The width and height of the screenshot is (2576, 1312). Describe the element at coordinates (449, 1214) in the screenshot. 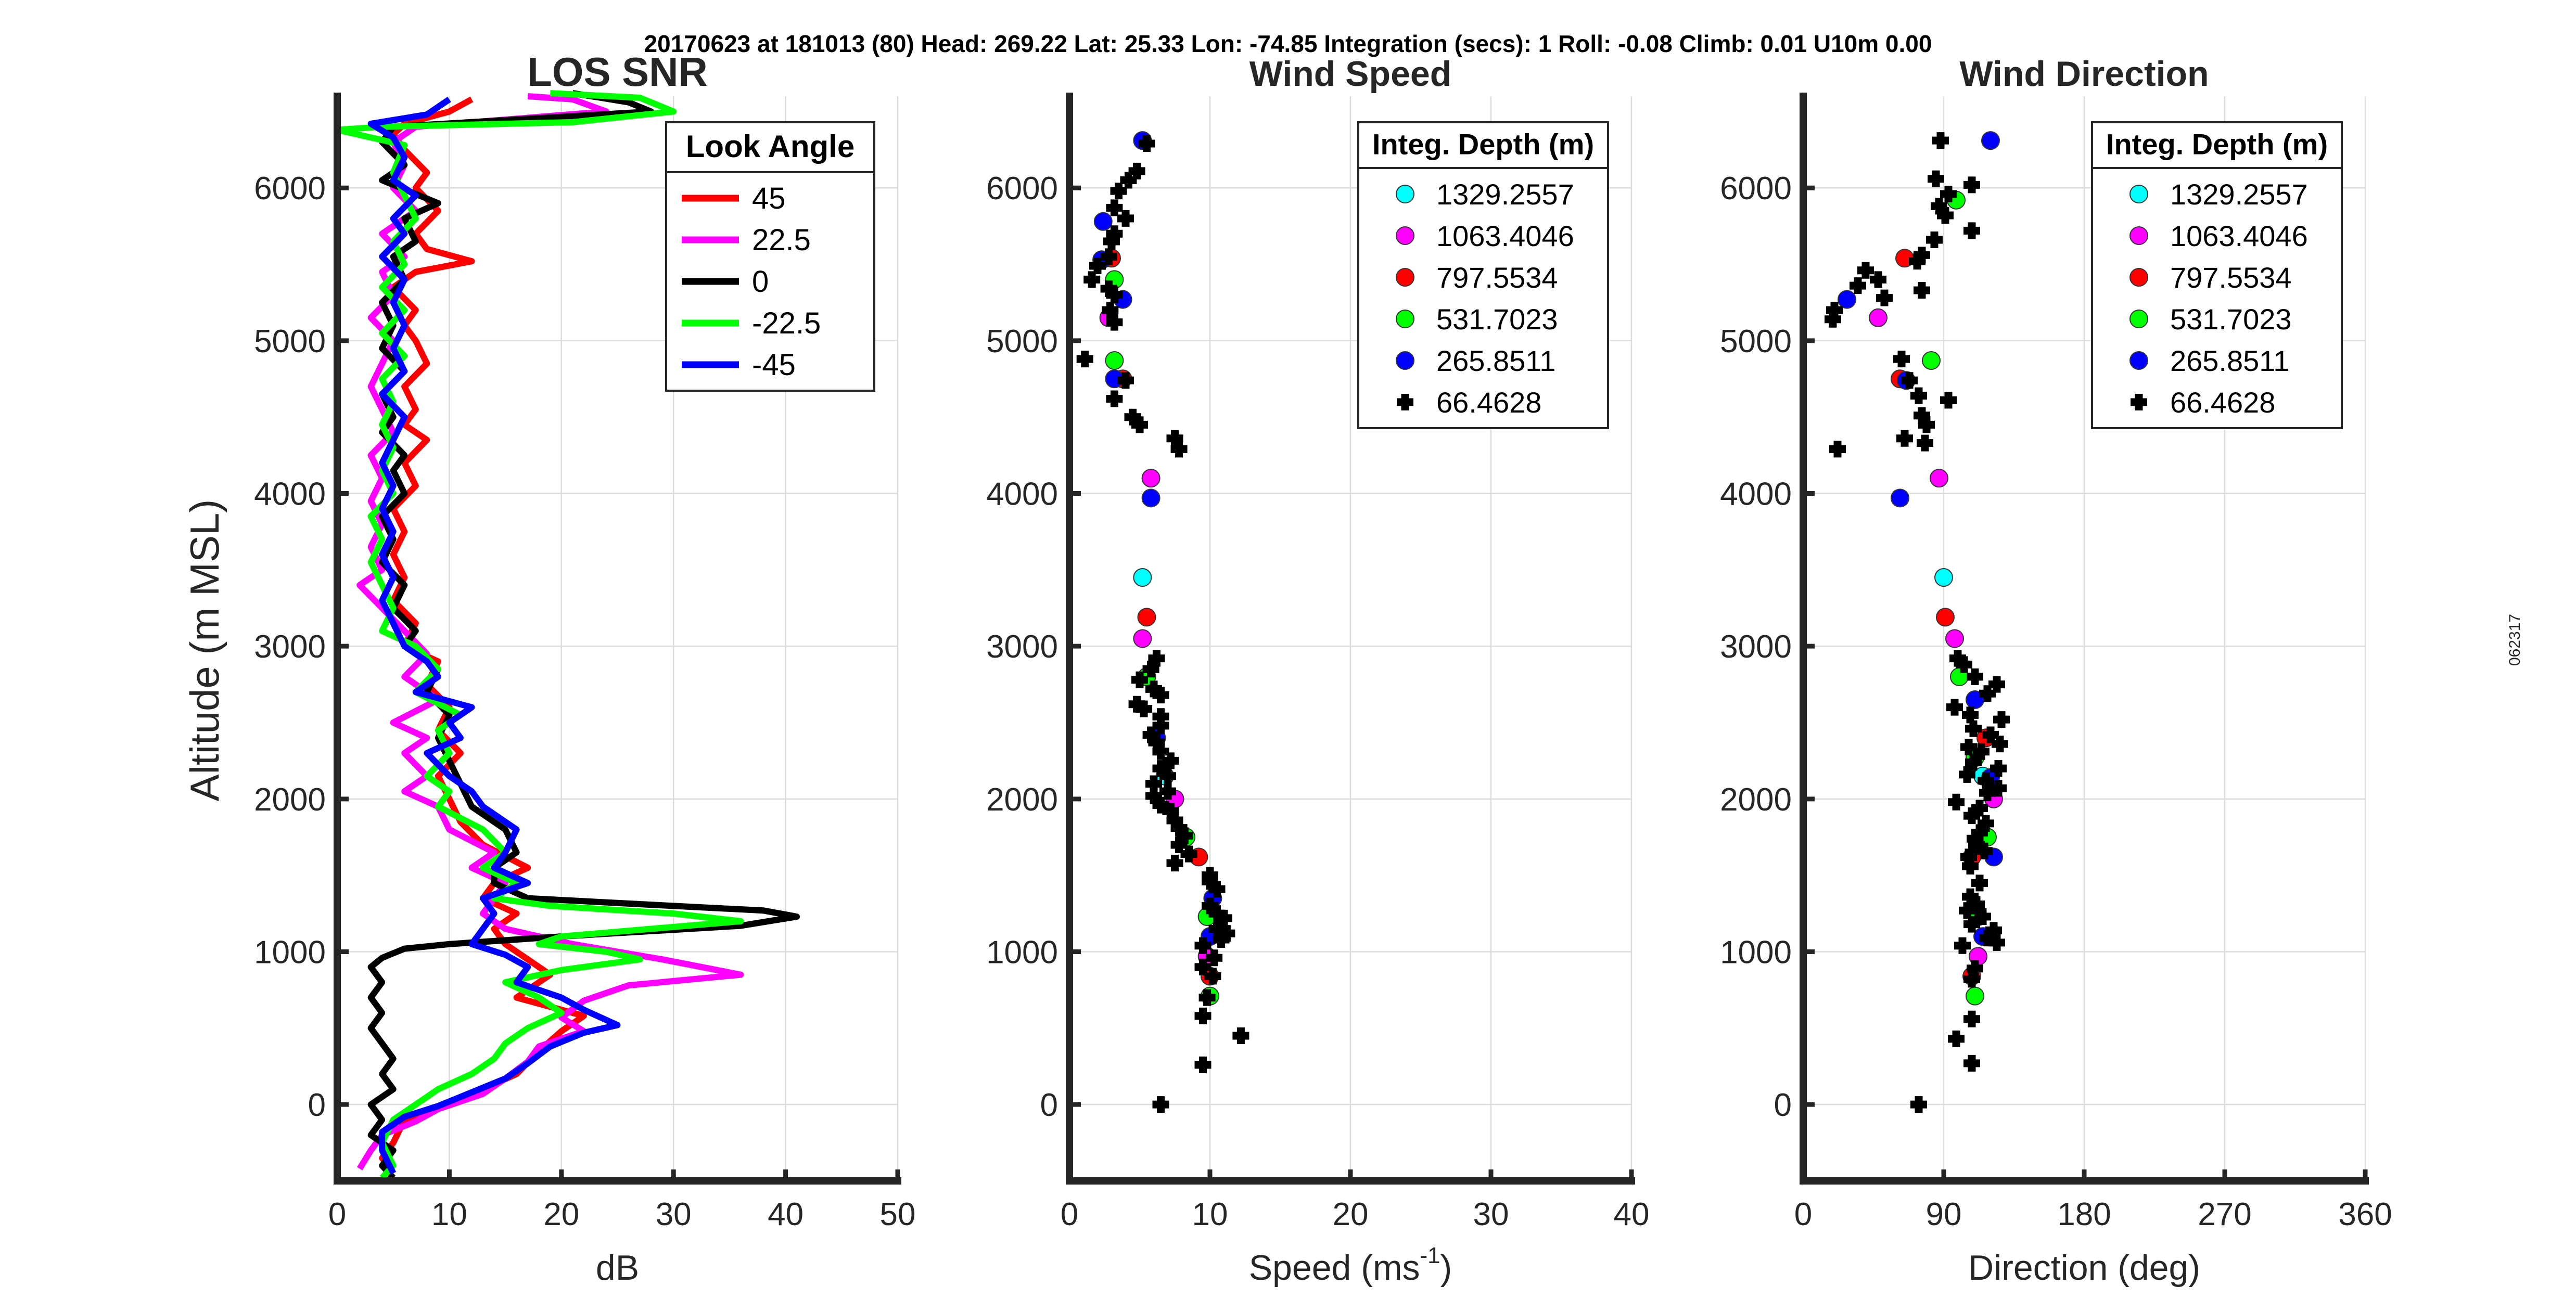

I see `x-tick-label: 10` at that location.